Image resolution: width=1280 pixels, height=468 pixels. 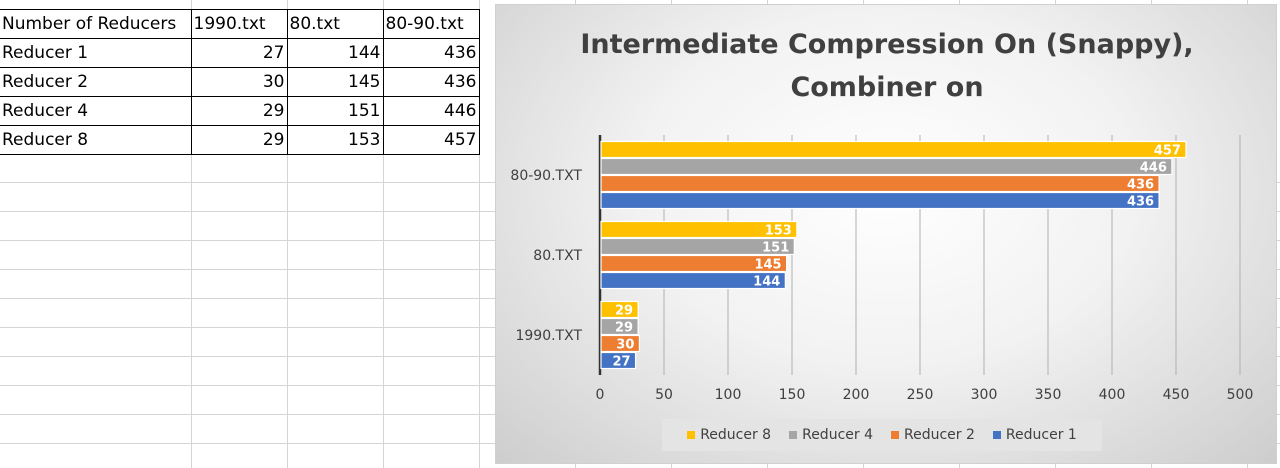 I want to click on data-label: 145, so click(x=767, y=265).